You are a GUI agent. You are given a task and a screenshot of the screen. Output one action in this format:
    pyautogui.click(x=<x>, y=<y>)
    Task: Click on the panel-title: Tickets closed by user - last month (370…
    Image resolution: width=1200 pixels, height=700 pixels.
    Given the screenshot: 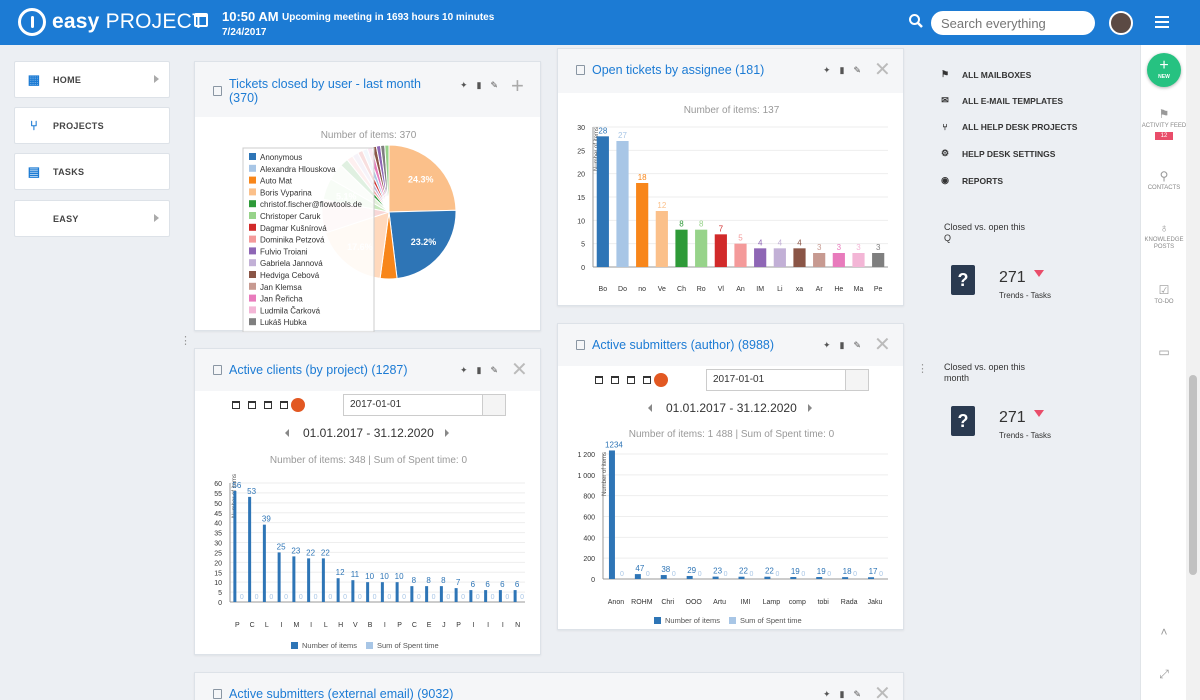 What is the action you would take?
    pyautogui.click(x=325, y=91)
    